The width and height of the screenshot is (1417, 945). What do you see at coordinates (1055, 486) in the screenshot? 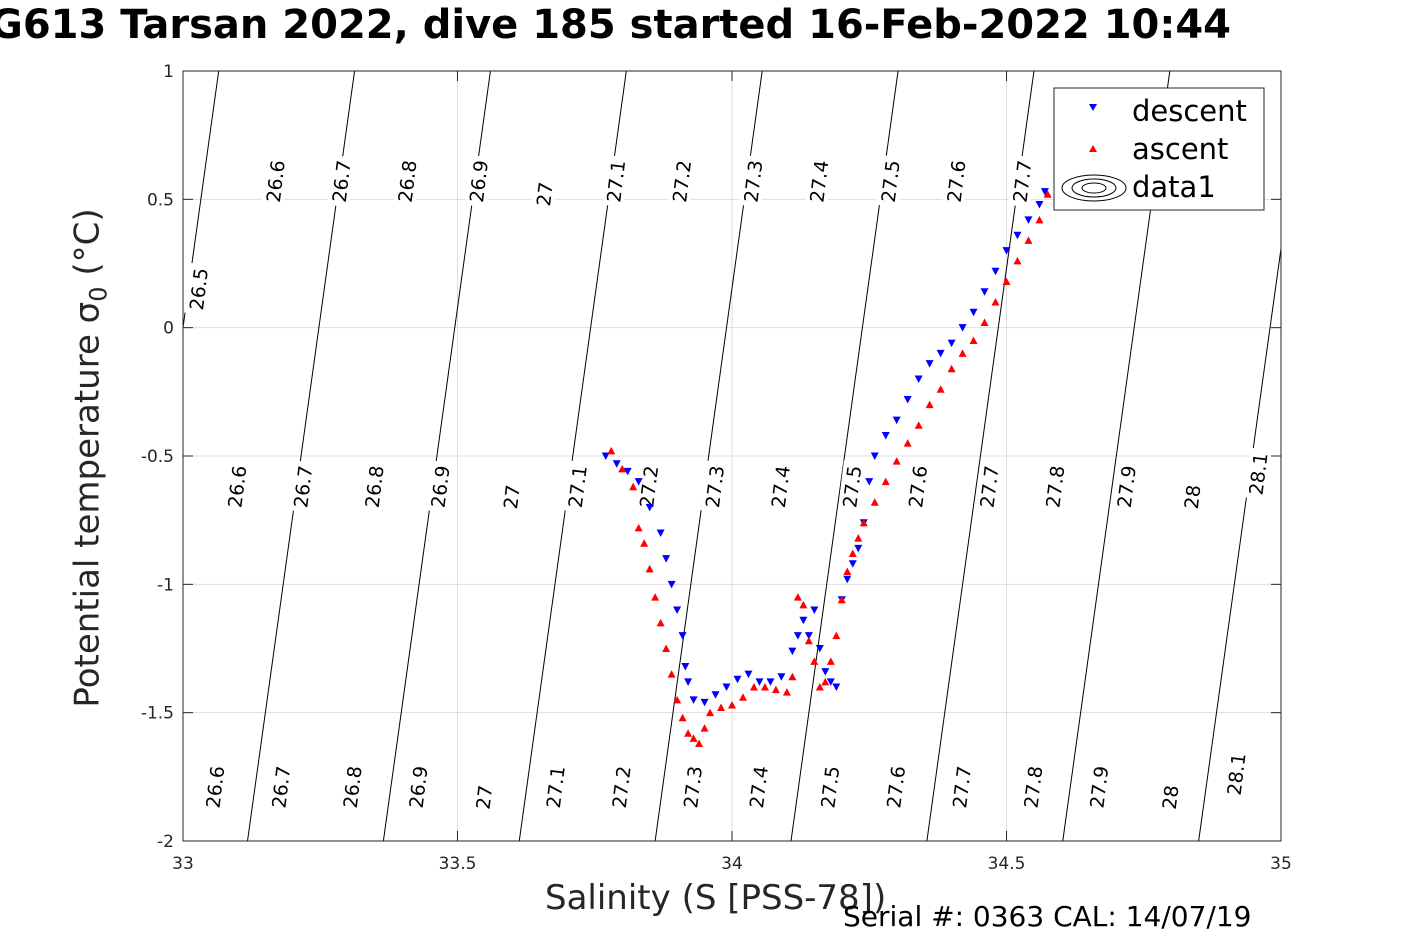
I see `contour-label-text: 27.8` at bounding box center [1055, 486].